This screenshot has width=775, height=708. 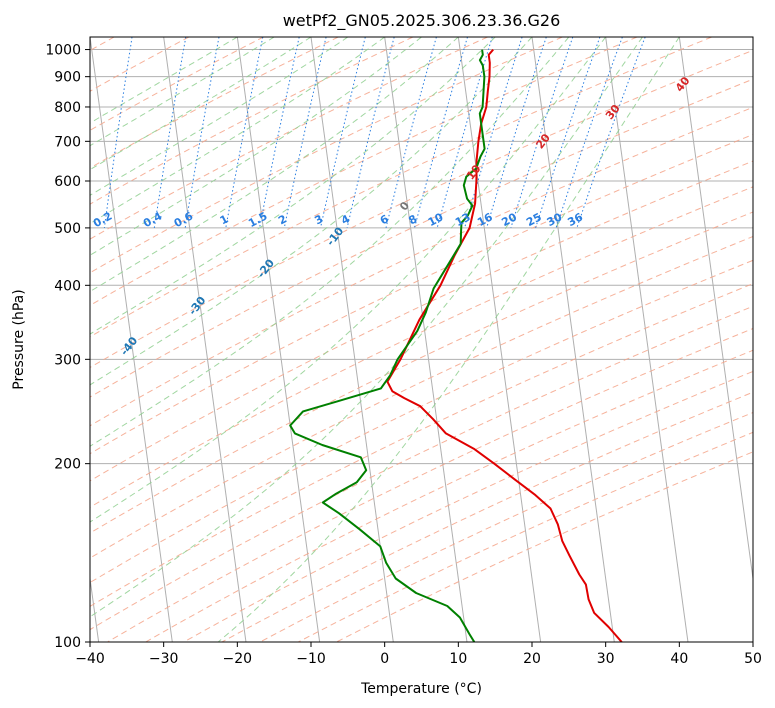 What do you see at coordinates (458, 659) in the screenshot?
I see `x-tick-label: 10` at bounding box center [458, 659].